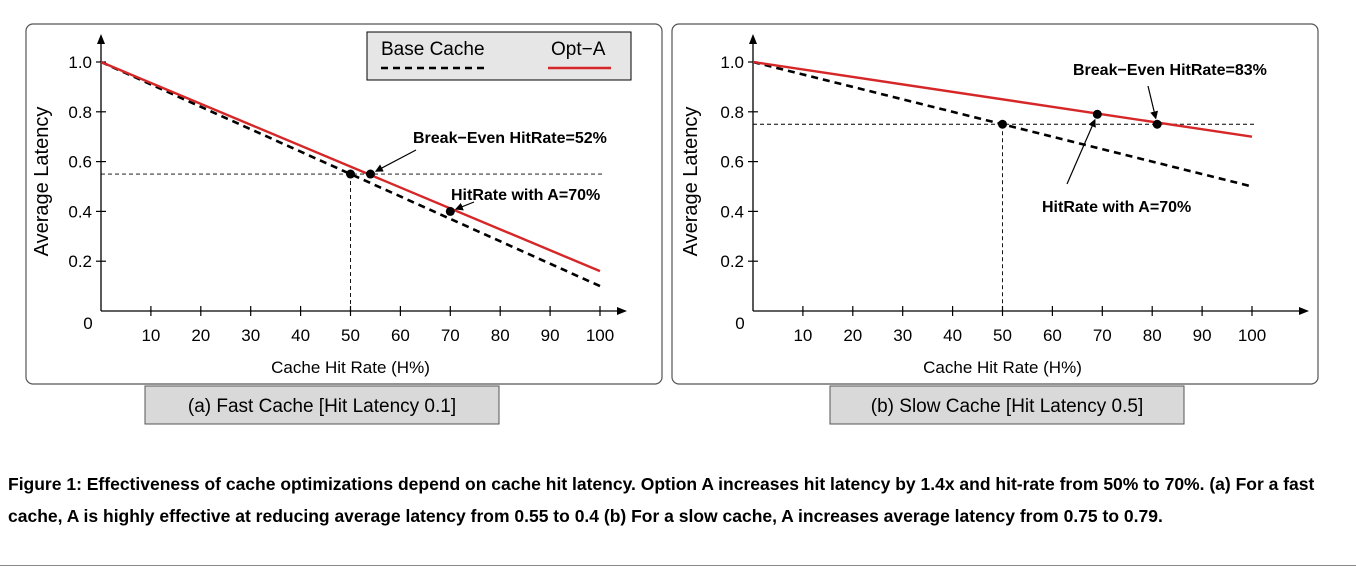  Describe the element at coordinates (87, 323) in the screenshot. I see `panel-a-origin-label: 0` at that location.